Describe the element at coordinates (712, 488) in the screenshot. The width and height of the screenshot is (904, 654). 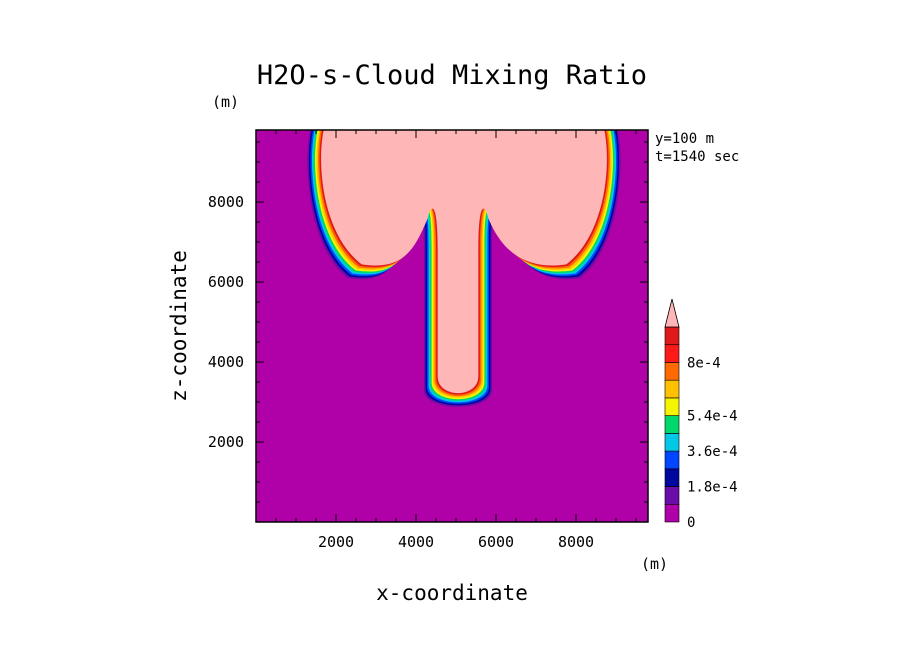
I see `colorbar-label: 1.8e-4` at that location.